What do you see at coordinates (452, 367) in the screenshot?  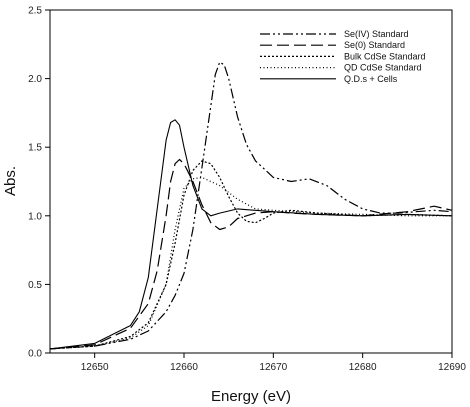 I see `x-tick-label: 12690` at bounding box center [452, 367].